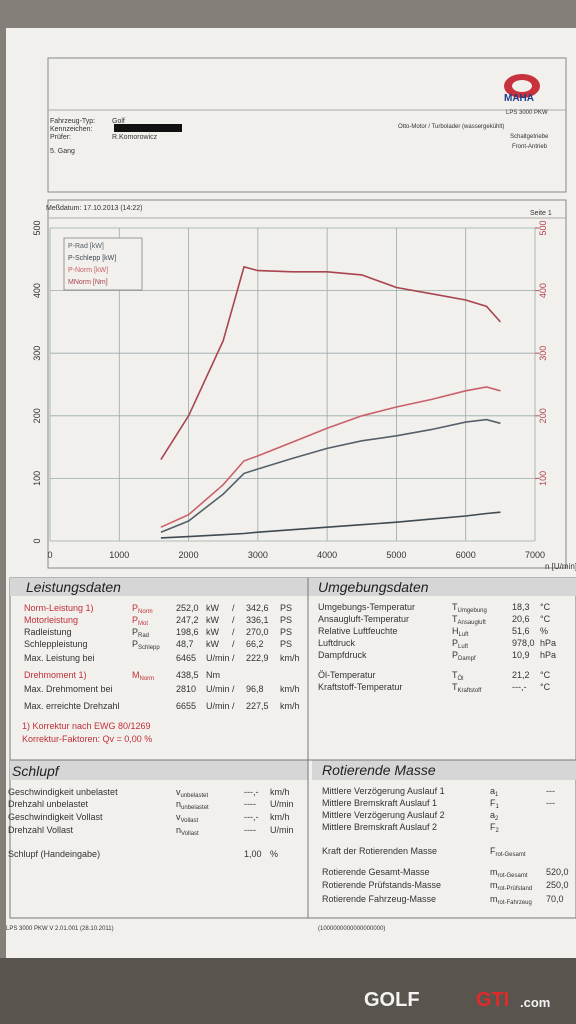  I want to click on symbol: PNorm, so click(142, 610).